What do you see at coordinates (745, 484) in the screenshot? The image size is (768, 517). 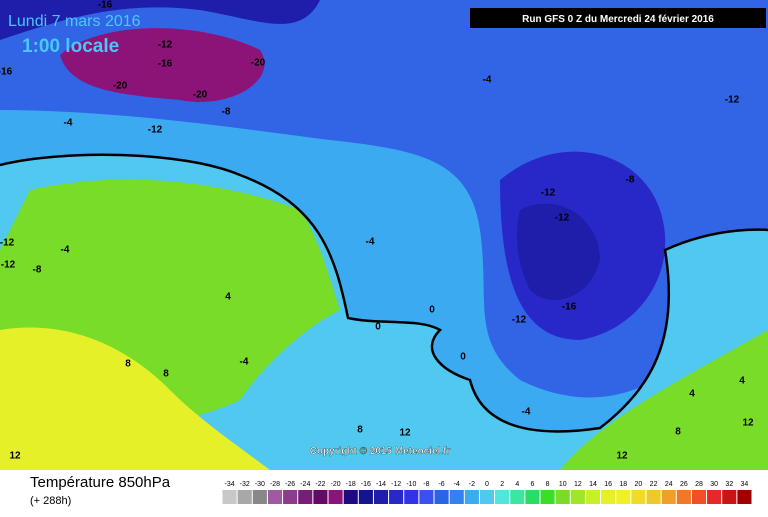 I see `scale-label: 34` at bounding box center [745, 484].